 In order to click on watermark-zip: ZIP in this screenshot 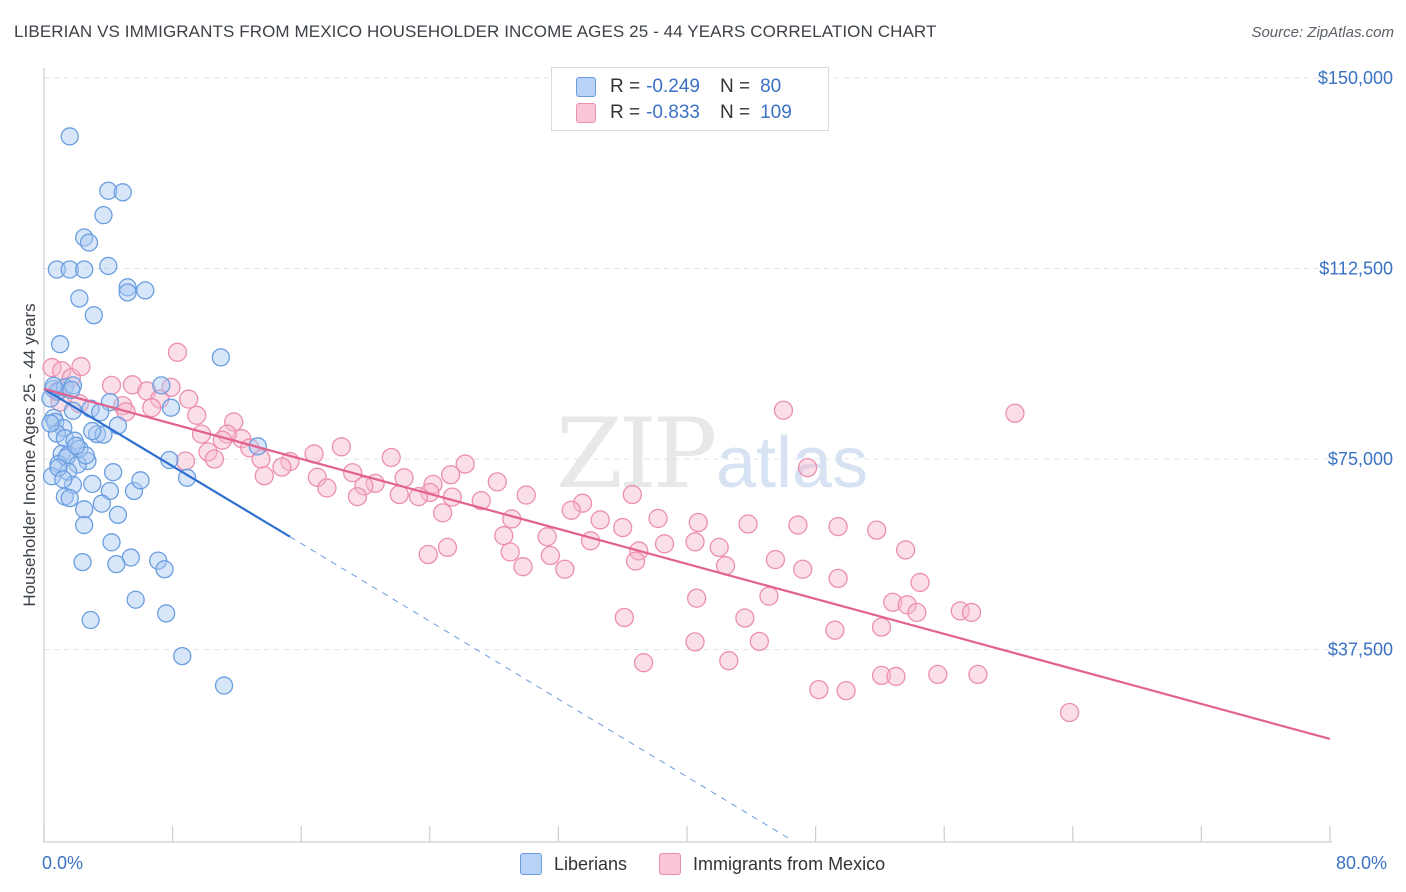, I will do `click(635, 454)`.